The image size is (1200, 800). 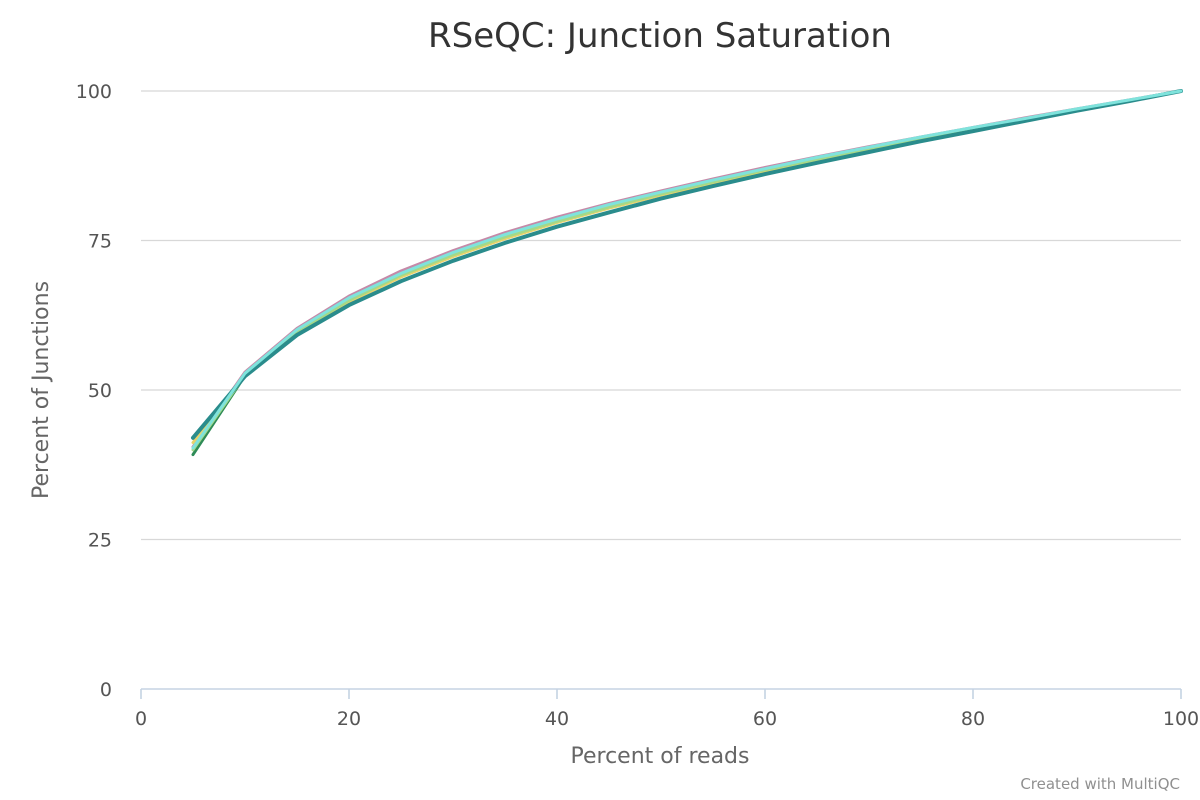 I want to click on chart-title: RSeQC: Junction Saturation, so click(x=660, y=36).